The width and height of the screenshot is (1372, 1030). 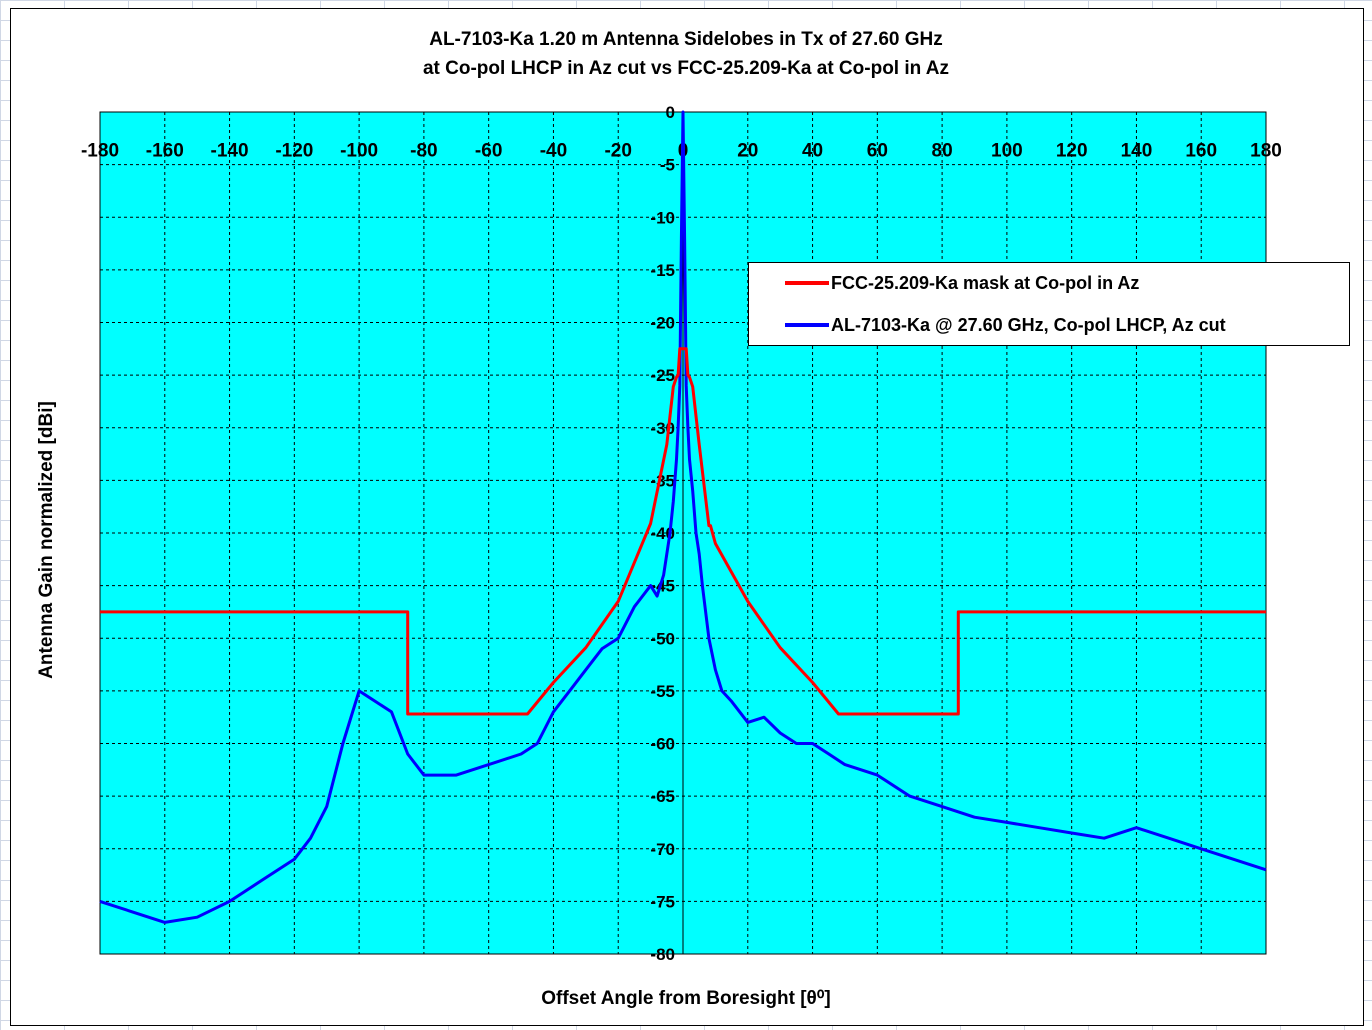 What do you see at coordinates (662, 480) in the screenshot?
I see `y-tick-label: -35` at bounding box center [662, 480].